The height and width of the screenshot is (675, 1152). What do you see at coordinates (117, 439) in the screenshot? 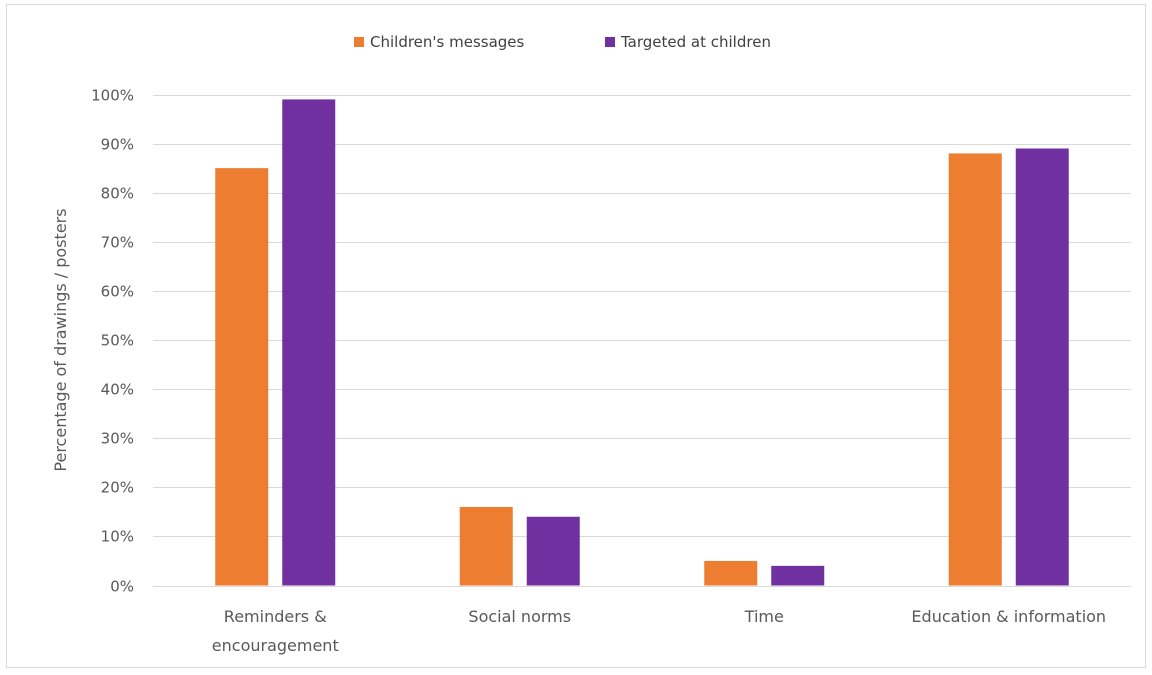
I see `y-tick-label: 30%` at bounding box center [117, 439].